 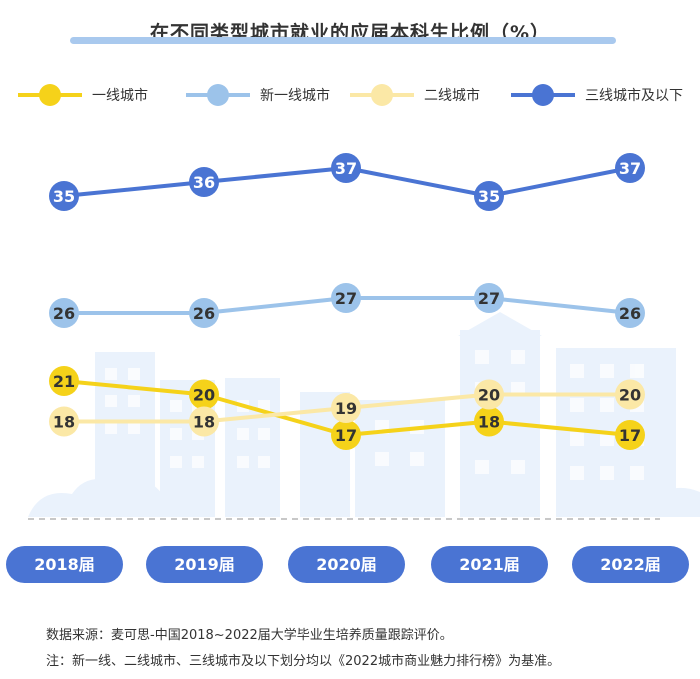 I want to click on source-note: 数据来源：麦可思-中国2018~2022届大学毕业生培养质量跟踪评价。, so click(x=249, y=635).